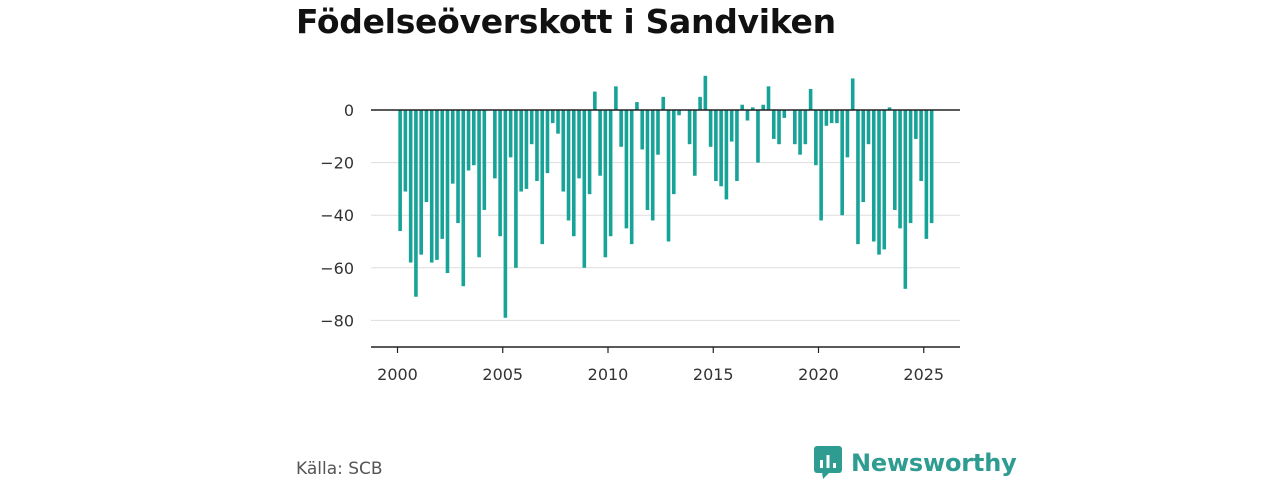  Describe the element at coordinates (337, 320) in the screenshot. I see `y-tick-label: −80` at that location.